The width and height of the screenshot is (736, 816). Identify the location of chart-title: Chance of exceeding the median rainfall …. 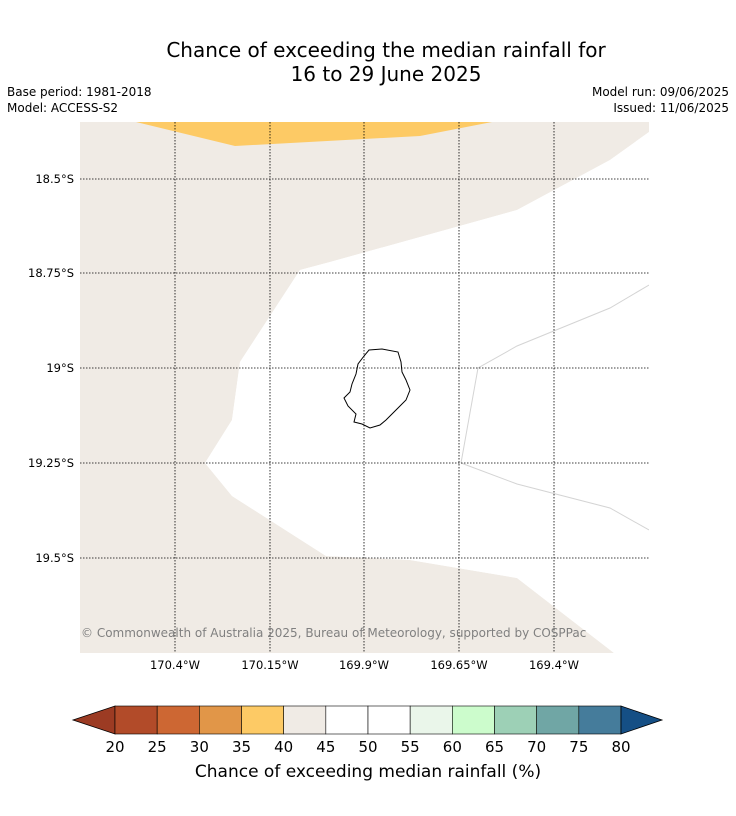
(368, 62).